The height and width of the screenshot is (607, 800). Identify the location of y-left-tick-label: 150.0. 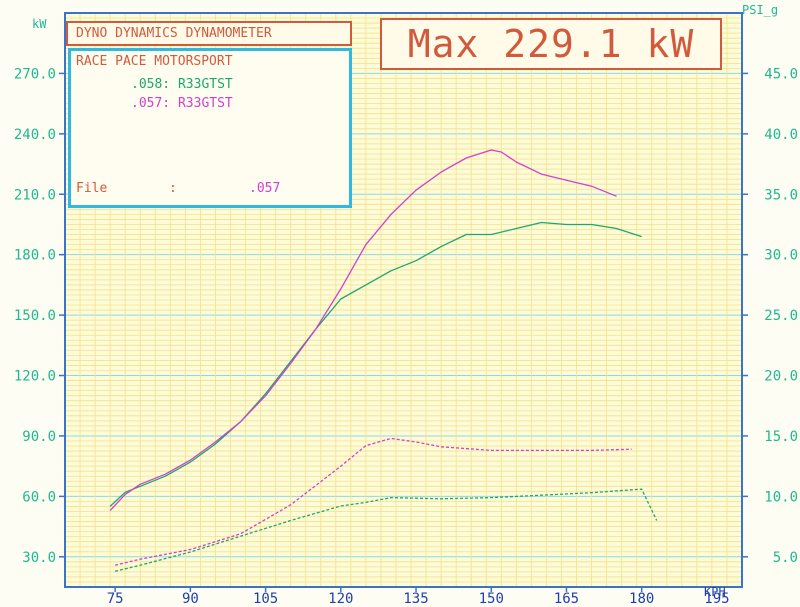
(35, 316).